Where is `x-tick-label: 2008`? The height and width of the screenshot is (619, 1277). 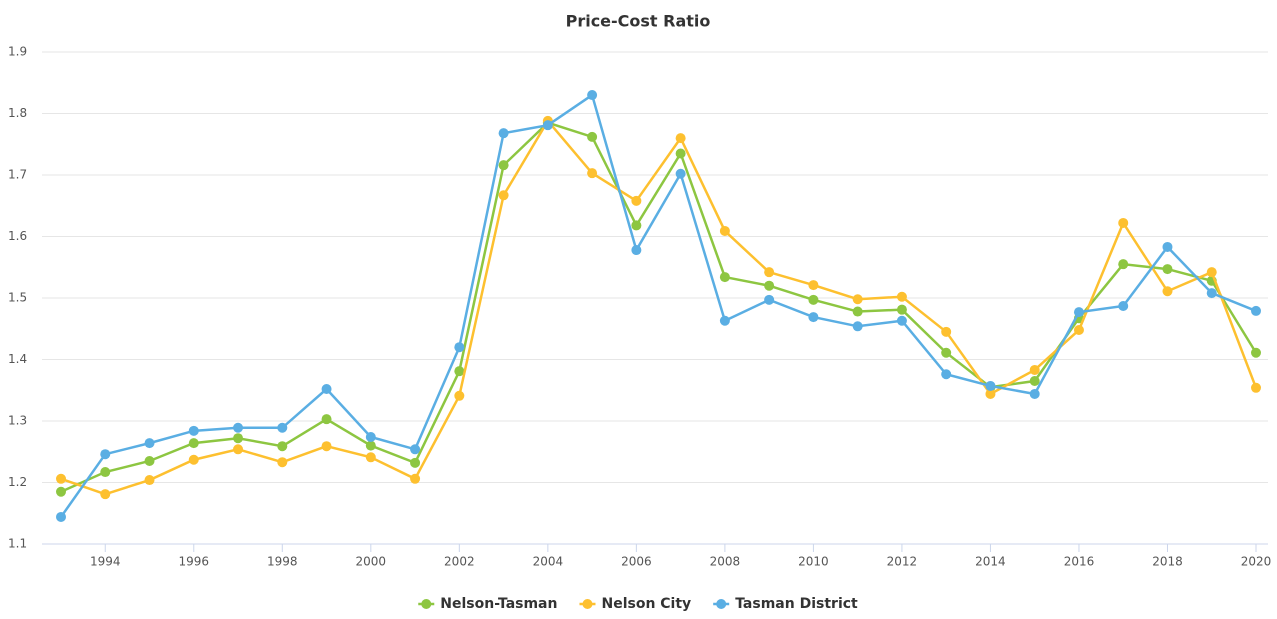
x-tick-label: 2008 is located at coordinates (725, 562).